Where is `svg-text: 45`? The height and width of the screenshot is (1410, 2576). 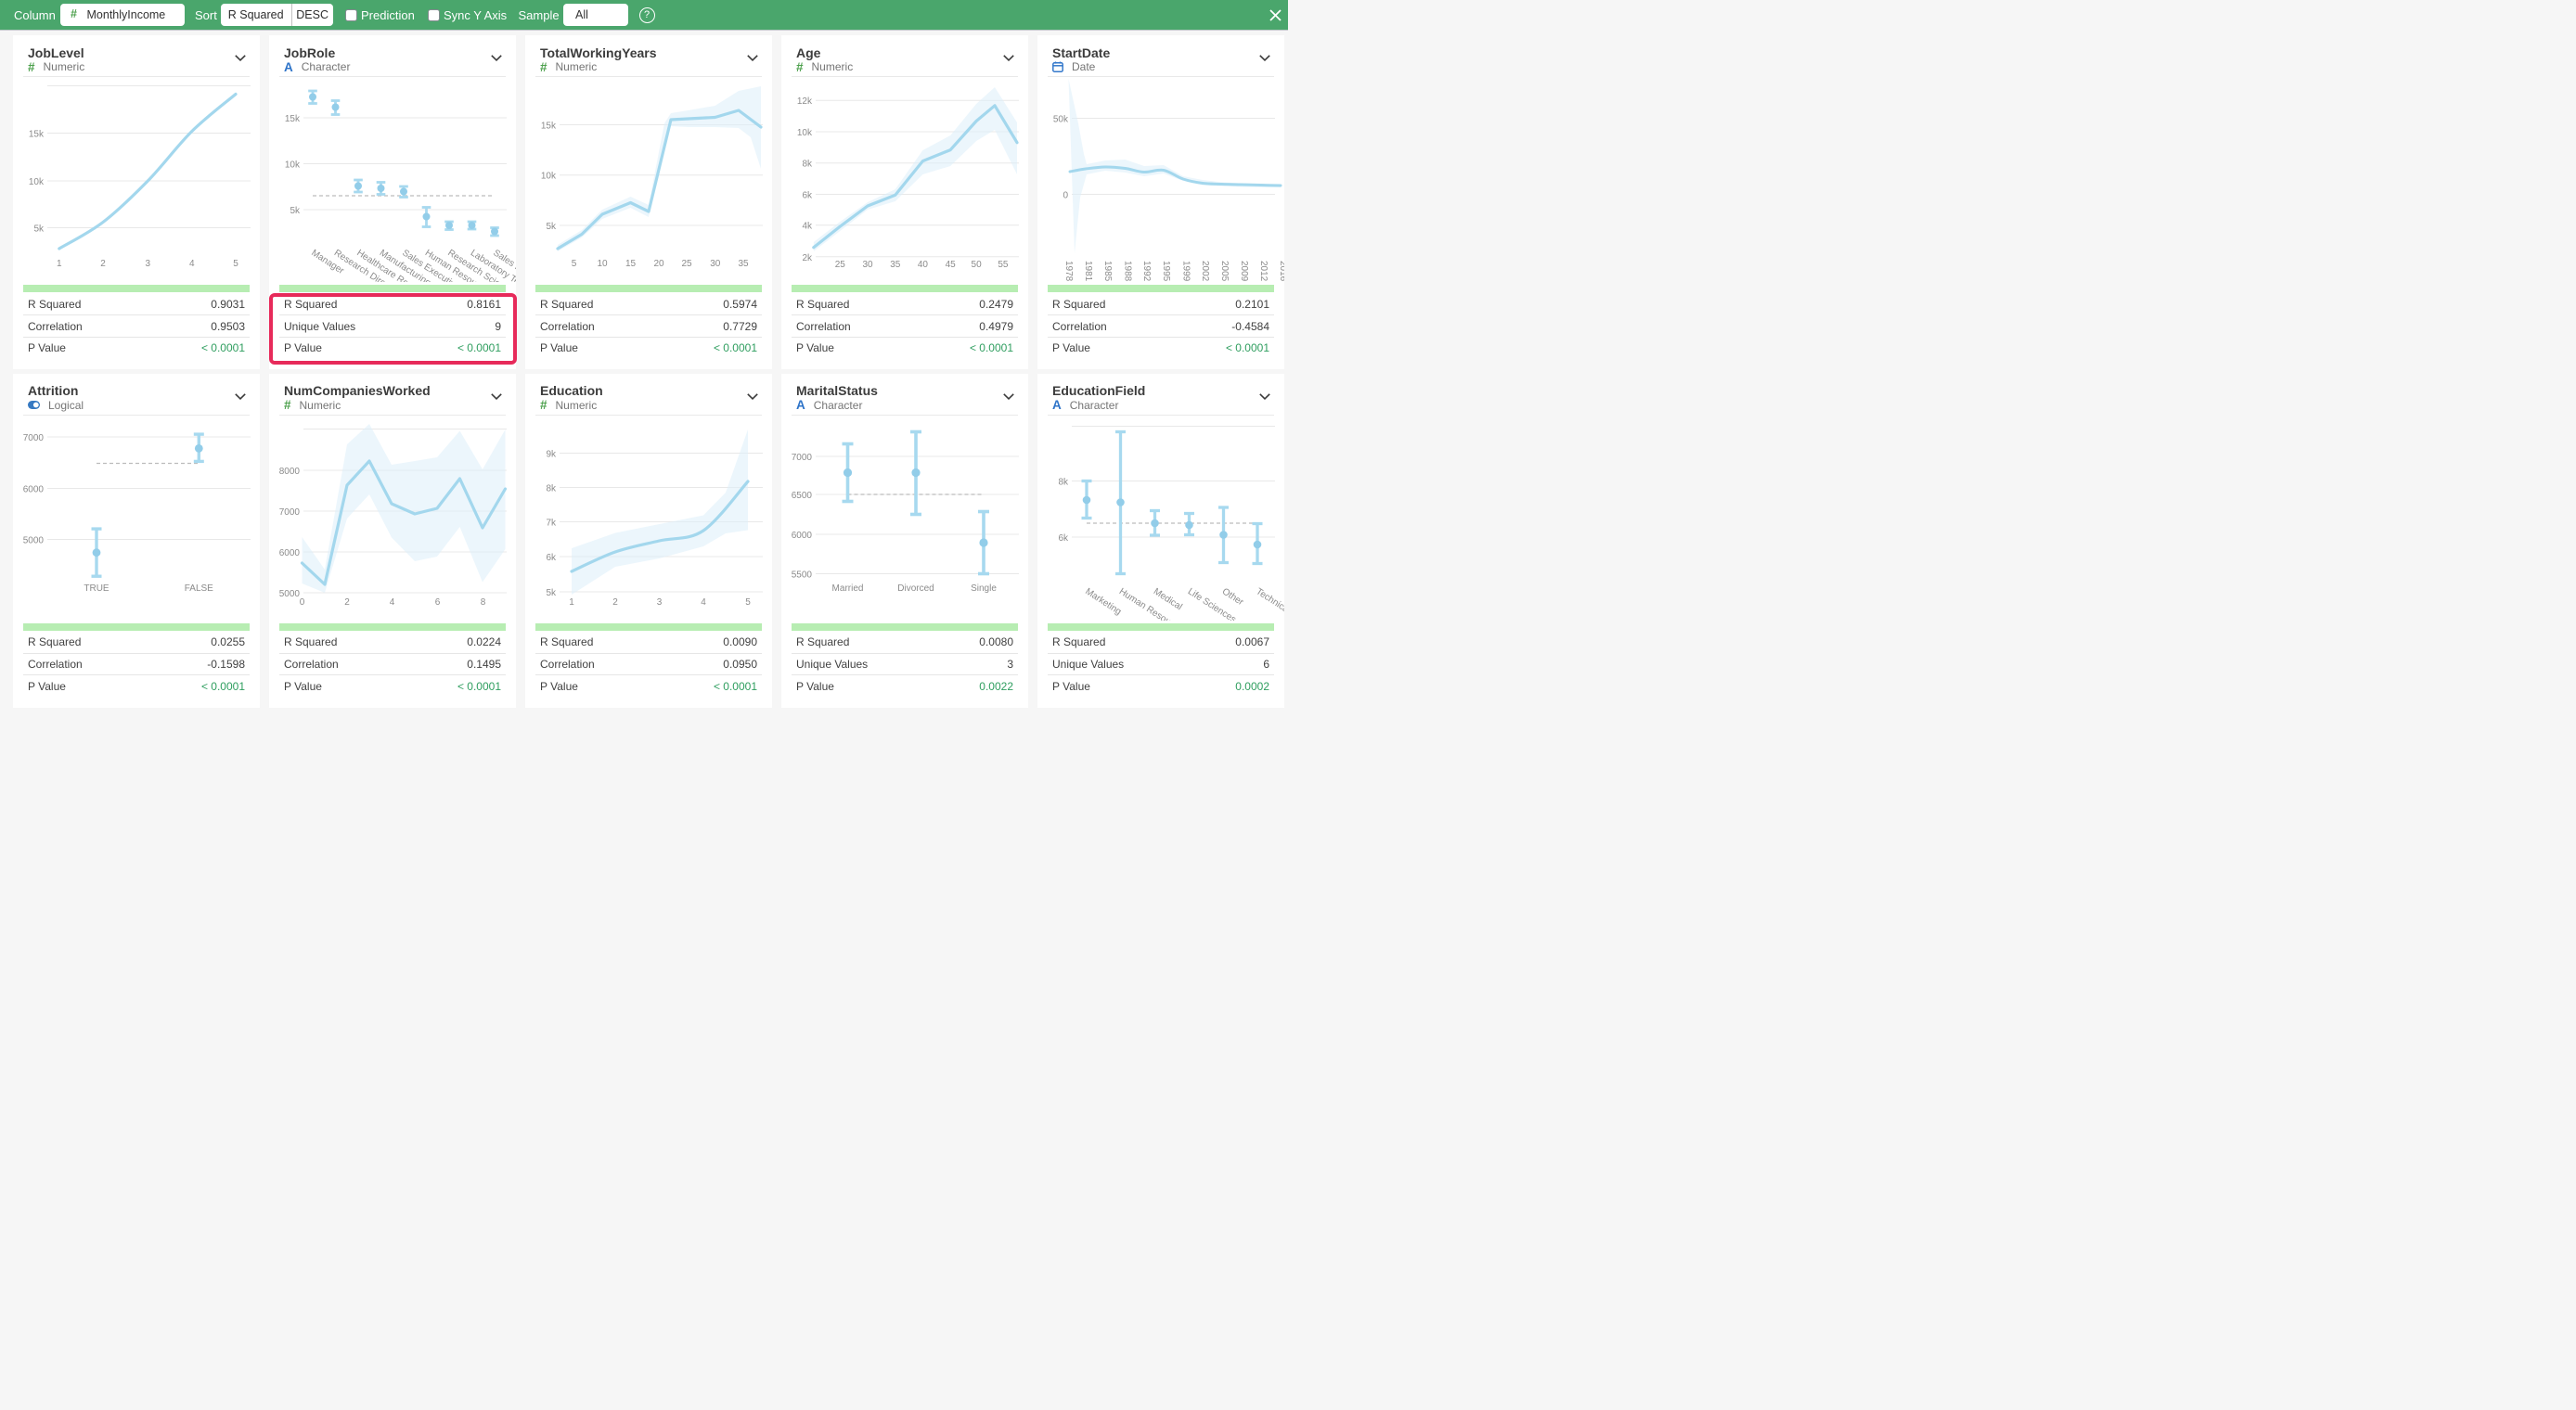
svg-text: 45 is located at coordinates (951, 265).